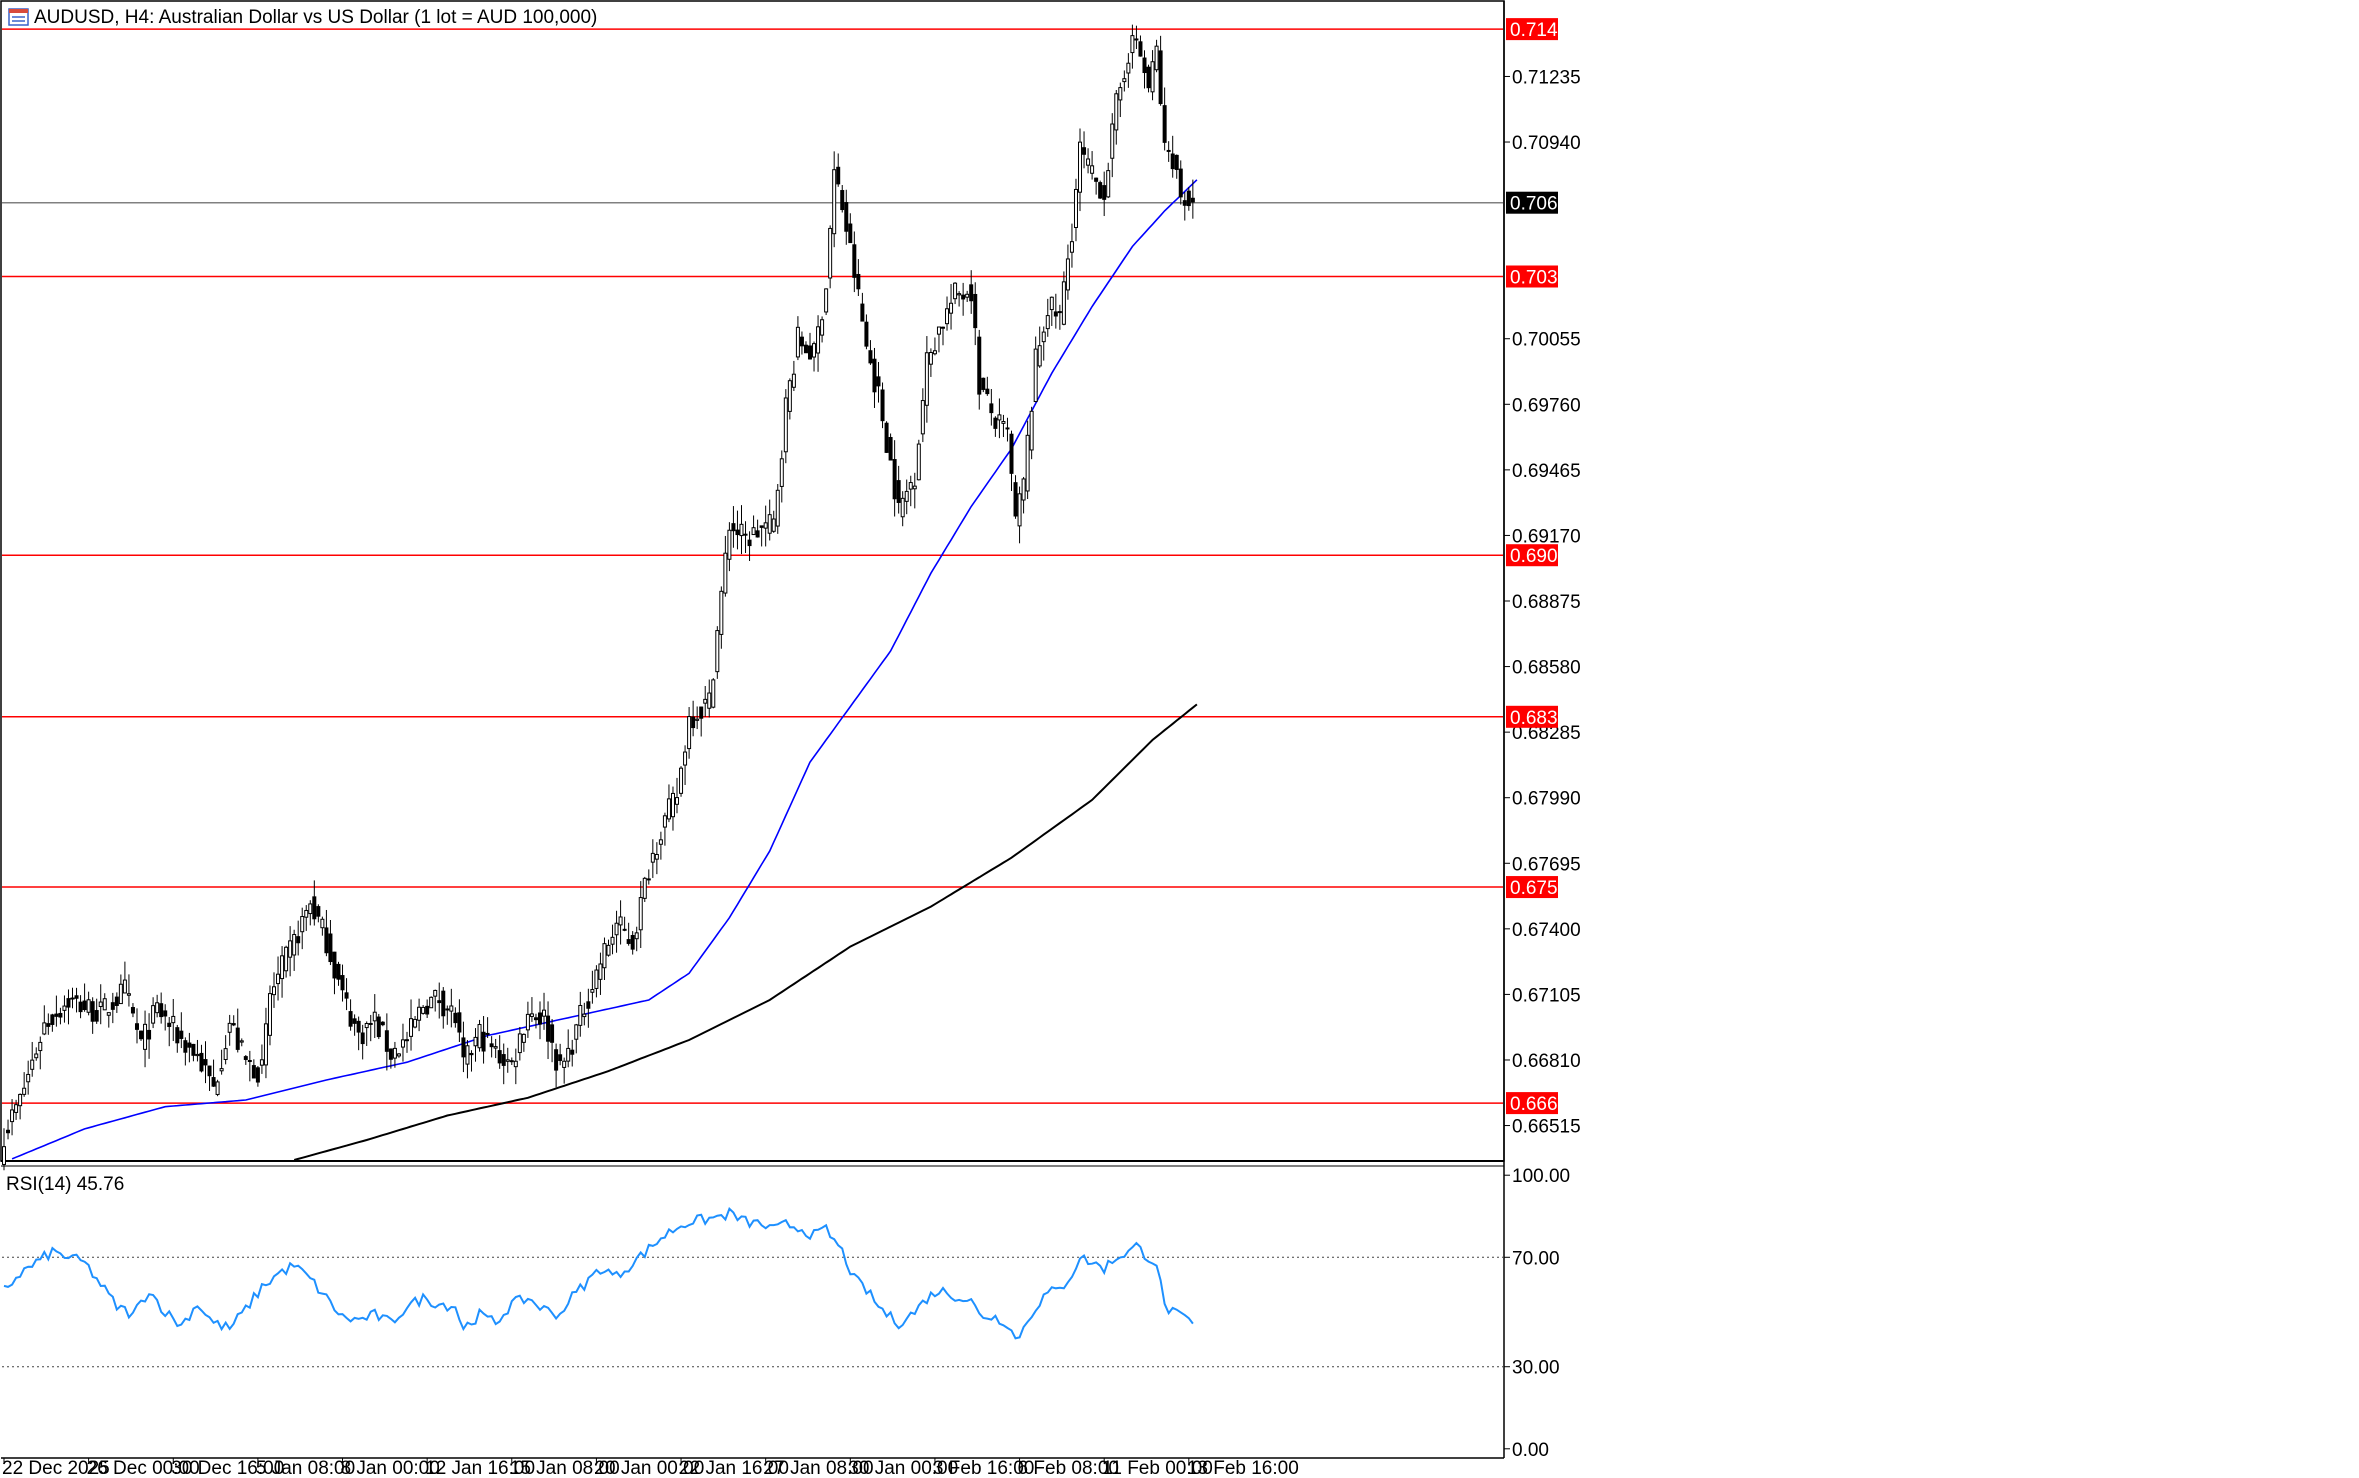  What do you see at coordinates (1157, 1468) in the screenshot?
I see `time-tick-label: 11 Feb 00:00` at bounding box center [1157, 1468].